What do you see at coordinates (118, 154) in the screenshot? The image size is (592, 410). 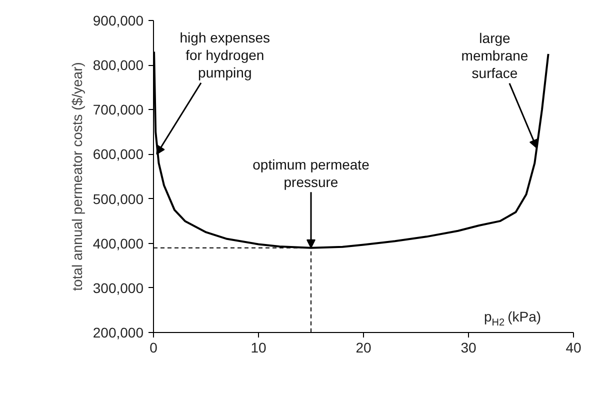 I see `y-tick-label: 600,000` at bounding box center [118, 154].